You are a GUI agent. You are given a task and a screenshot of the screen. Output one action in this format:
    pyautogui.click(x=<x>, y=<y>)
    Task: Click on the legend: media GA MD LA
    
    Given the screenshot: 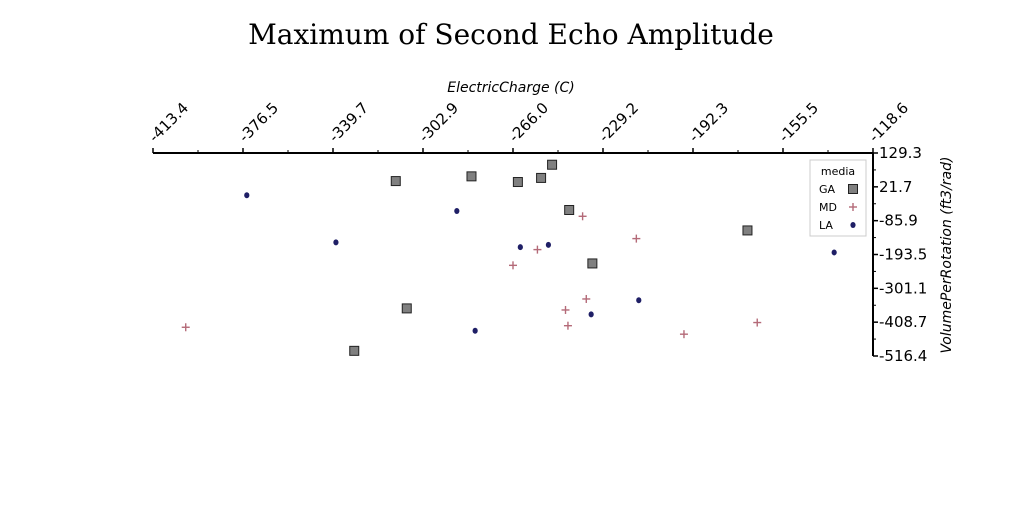 What is the action you would take?
    pyautogui.click(x=838, y=198)
    